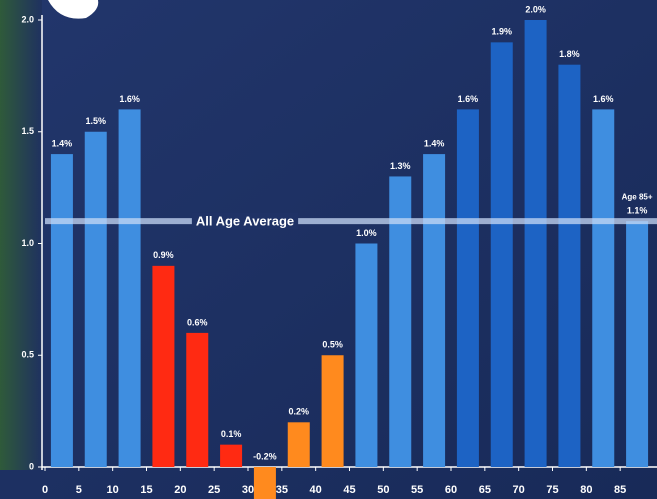 This screenshot has height=499, width=657. I want to click on side-photo, so click(21, 235).